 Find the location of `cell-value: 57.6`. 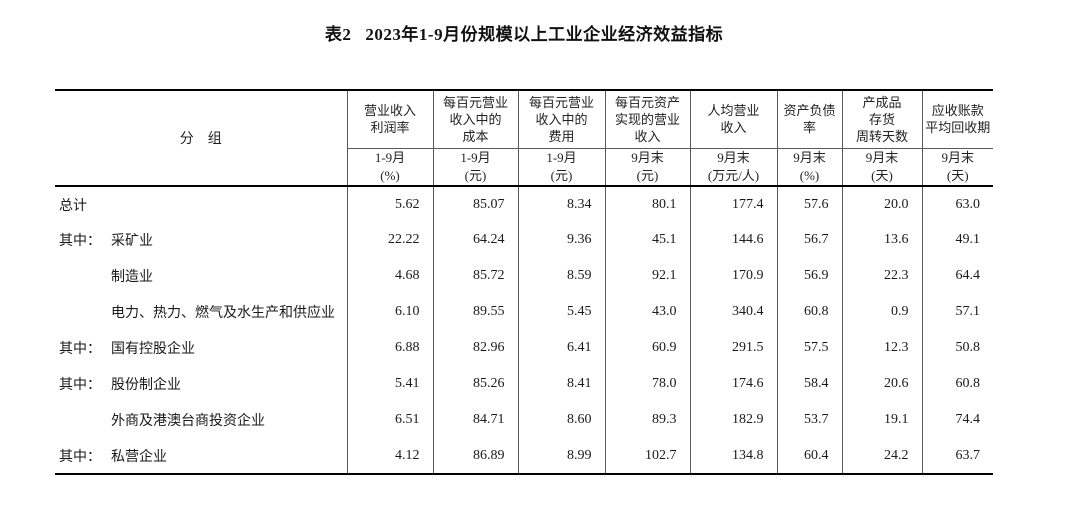

cell-value: 57.6 is located at coordinates (809, 204).